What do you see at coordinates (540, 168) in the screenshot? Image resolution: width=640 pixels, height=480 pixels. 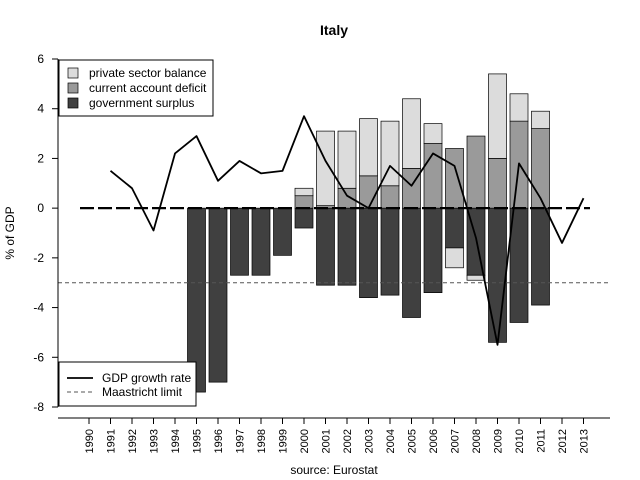 I see `bar-current-account-deficit-2011` at bounding box center [540, 168].